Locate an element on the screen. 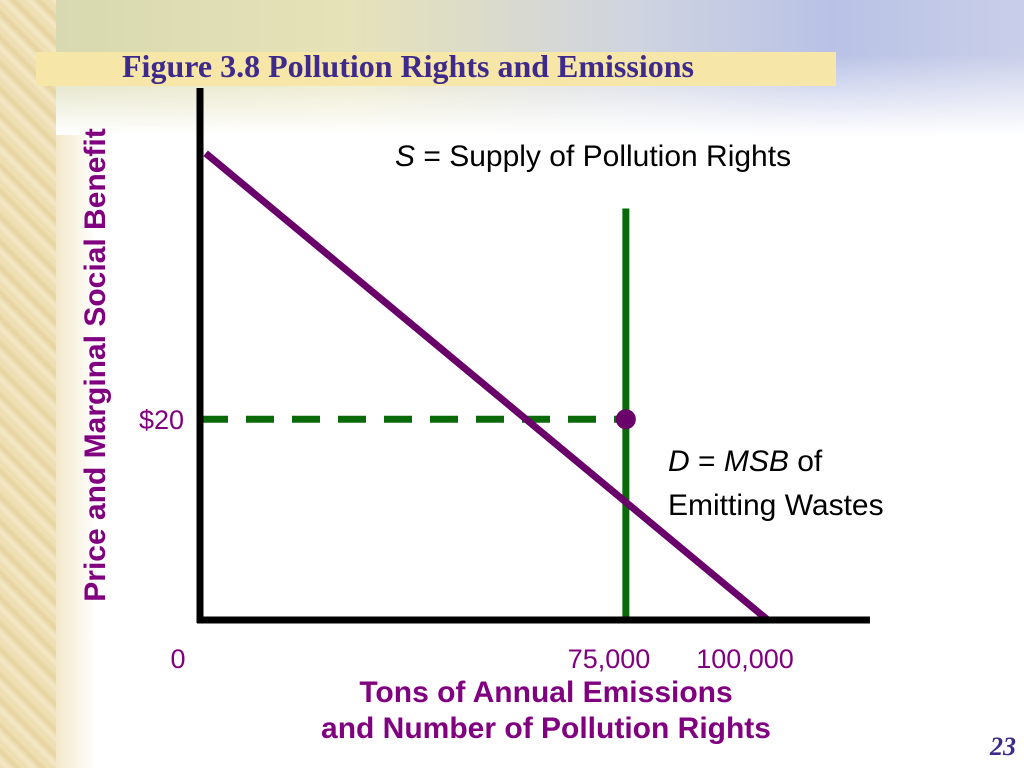 Image resolution: width=1024 pixels, height=768 pixels. x-tick-label: 100,000 is located at coordinates (745, 659).